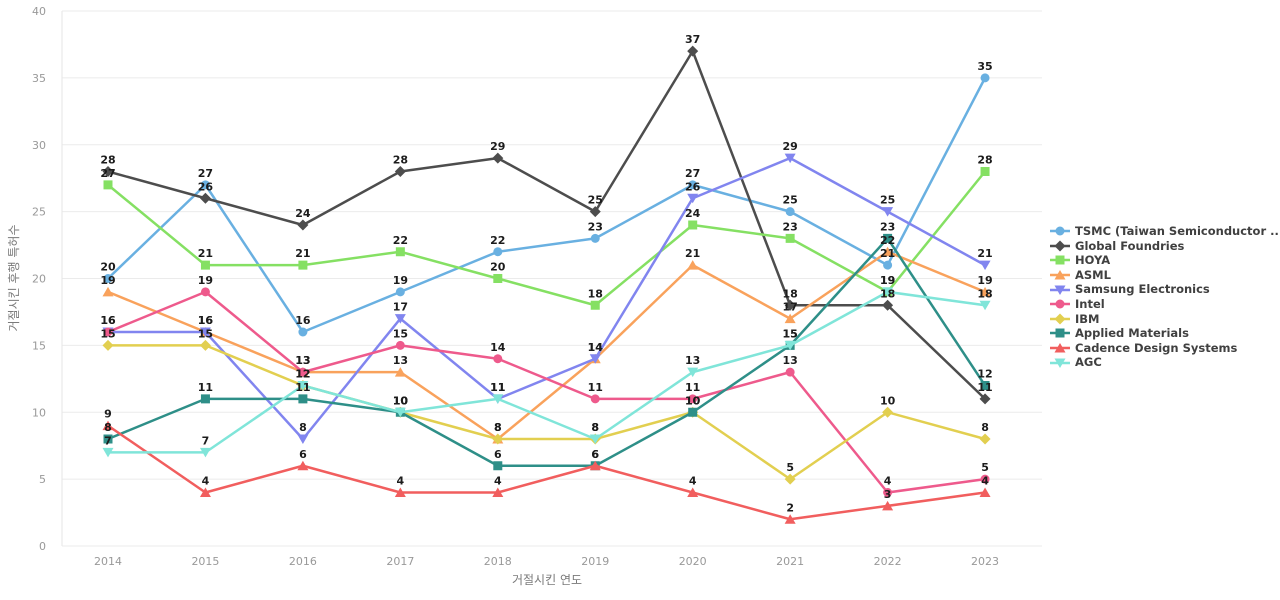 The height and width of the screenshot is (600, 1280). I want to click on data-point-label: 28, so click(984, 160).